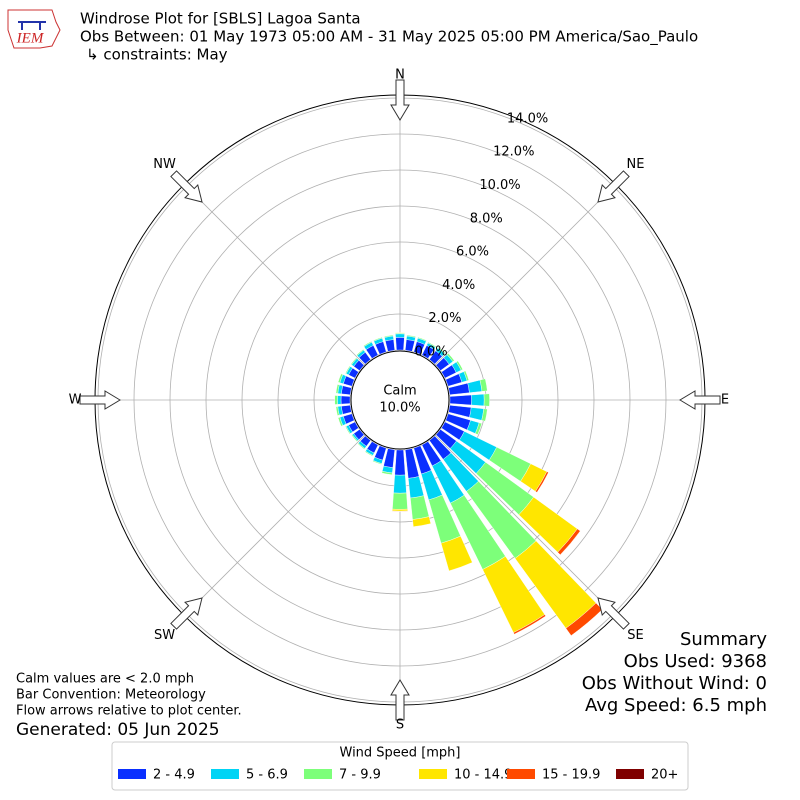  I want to click on direction-label: SE, so click(635, 635).